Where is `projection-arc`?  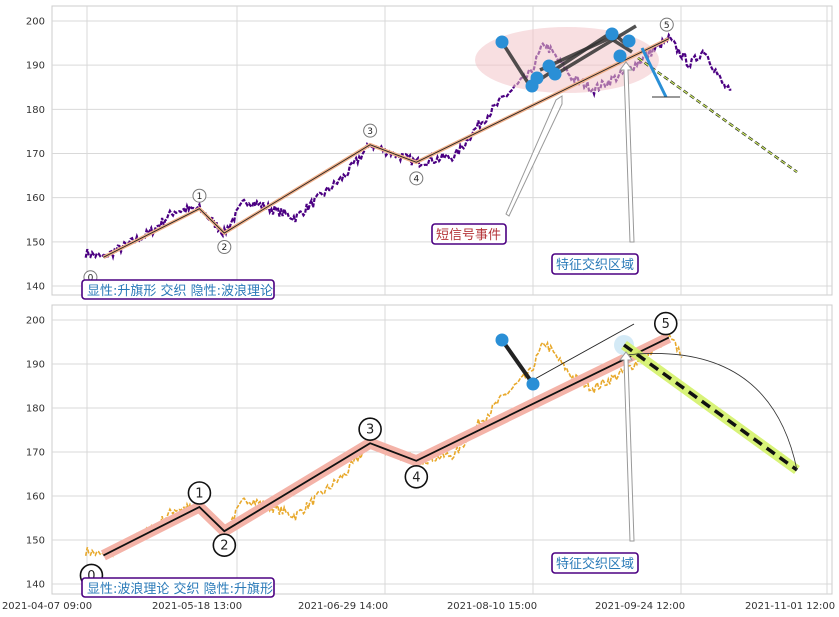
projection-arc is located at coordinates (711, 412).